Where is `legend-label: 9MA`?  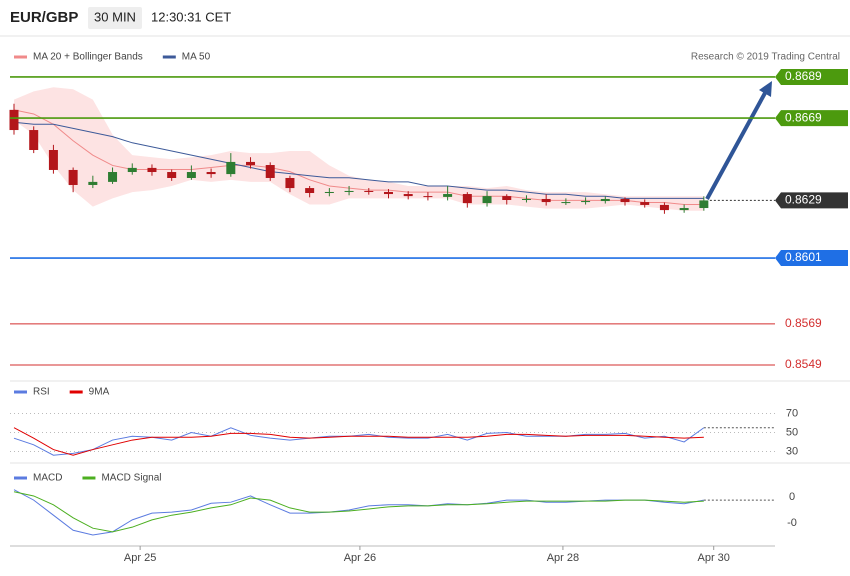
legend-label: 9MA is located at coordinates (99, 392).